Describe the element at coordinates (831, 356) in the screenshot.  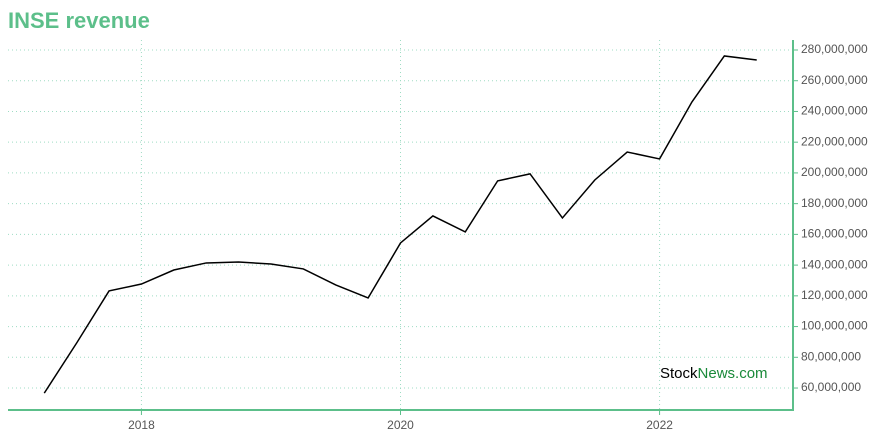
I see `y-tick-label: 80,000,000` at that location.